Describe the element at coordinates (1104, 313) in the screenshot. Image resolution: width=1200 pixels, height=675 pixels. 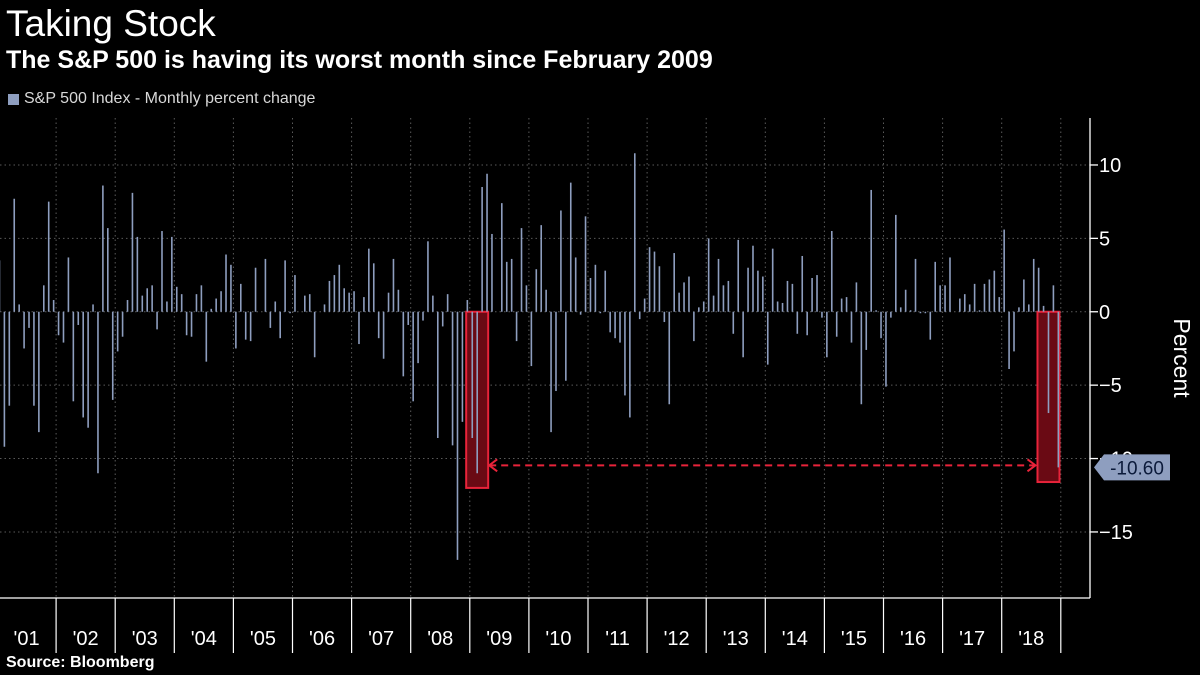
I see `y-tick-label: 0` at that location.